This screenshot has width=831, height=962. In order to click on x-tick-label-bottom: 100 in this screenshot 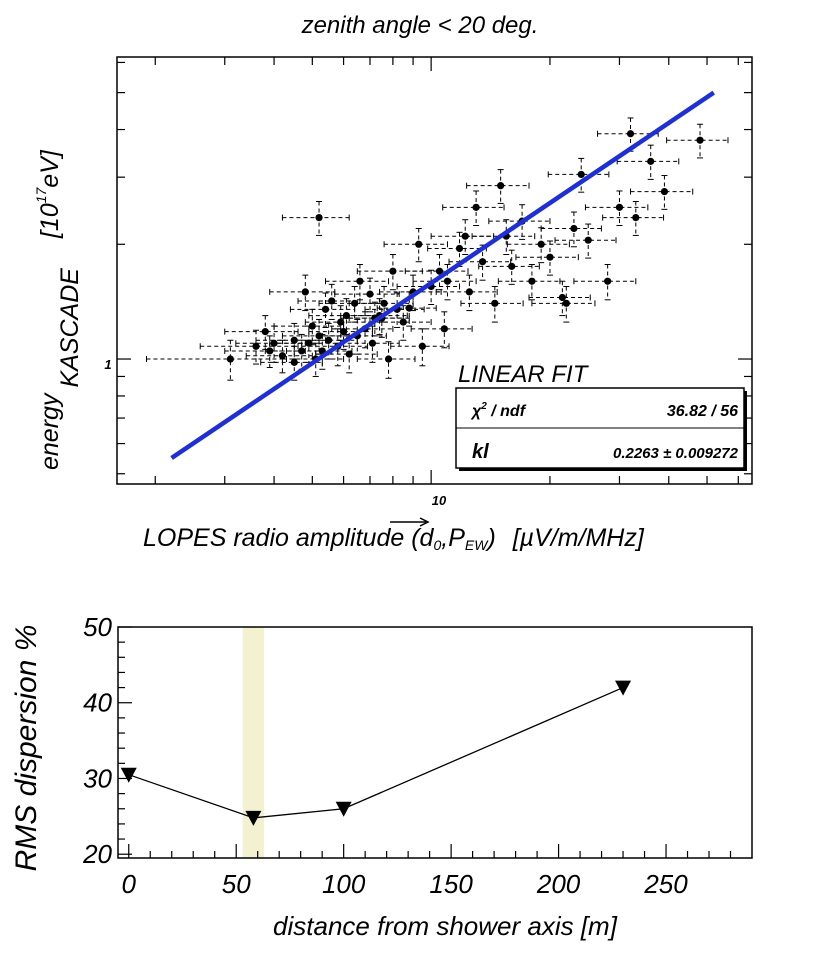, I will do `click(344, 884)`.